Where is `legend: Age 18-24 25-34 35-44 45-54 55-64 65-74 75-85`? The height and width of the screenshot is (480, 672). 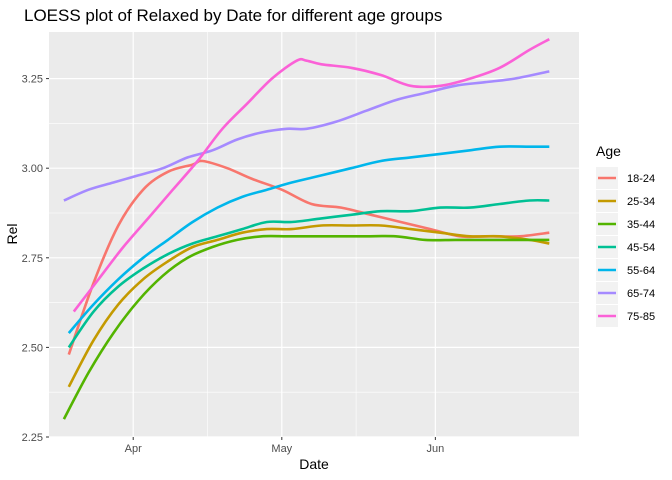
legend: Age 18-24 25-34 35-44 45-54 55-64 65-74 75-85 is located at coordinates (625, 235).